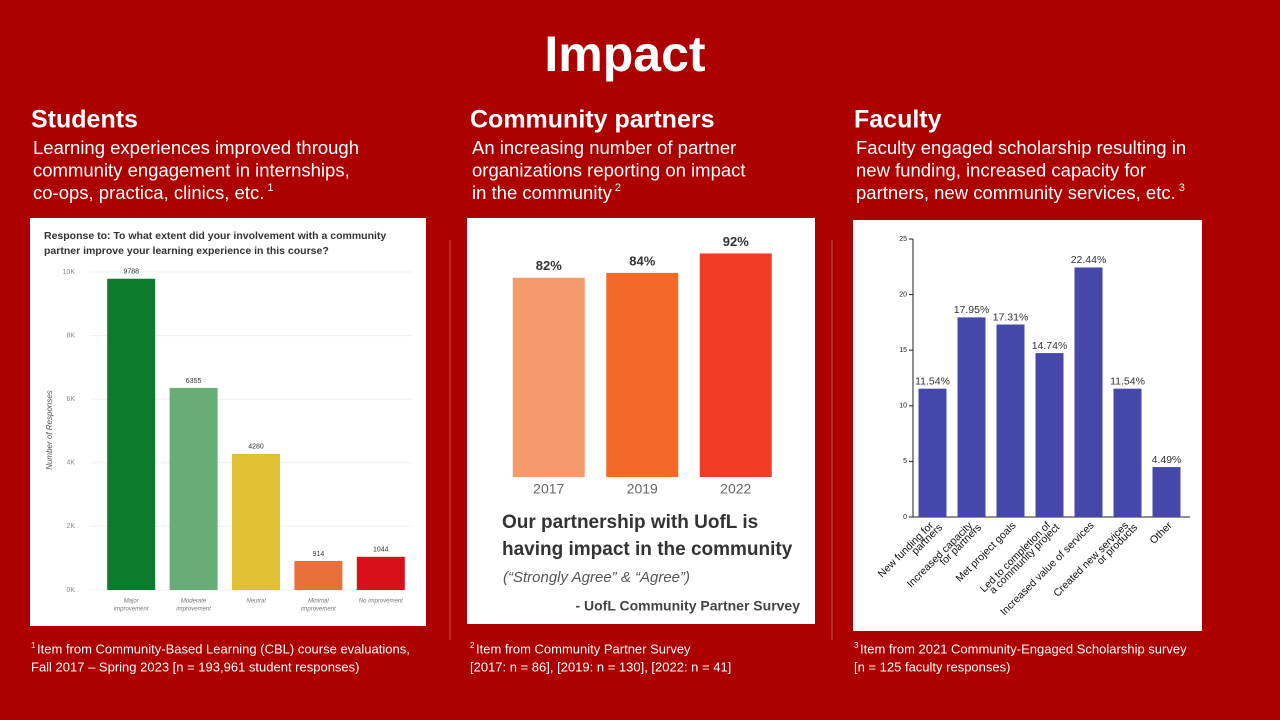  What do you see at coordinates (70, 463) in the screenshot?
I see `y-tick-label: 4K` at bounding box center [70, 463].